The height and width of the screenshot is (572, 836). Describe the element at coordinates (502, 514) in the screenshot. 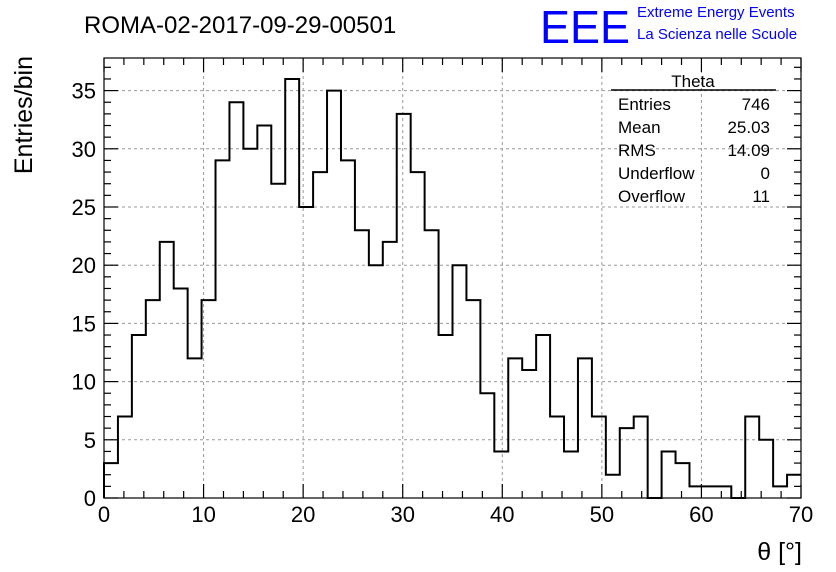

I see `x-tick-label: 40` at that location.